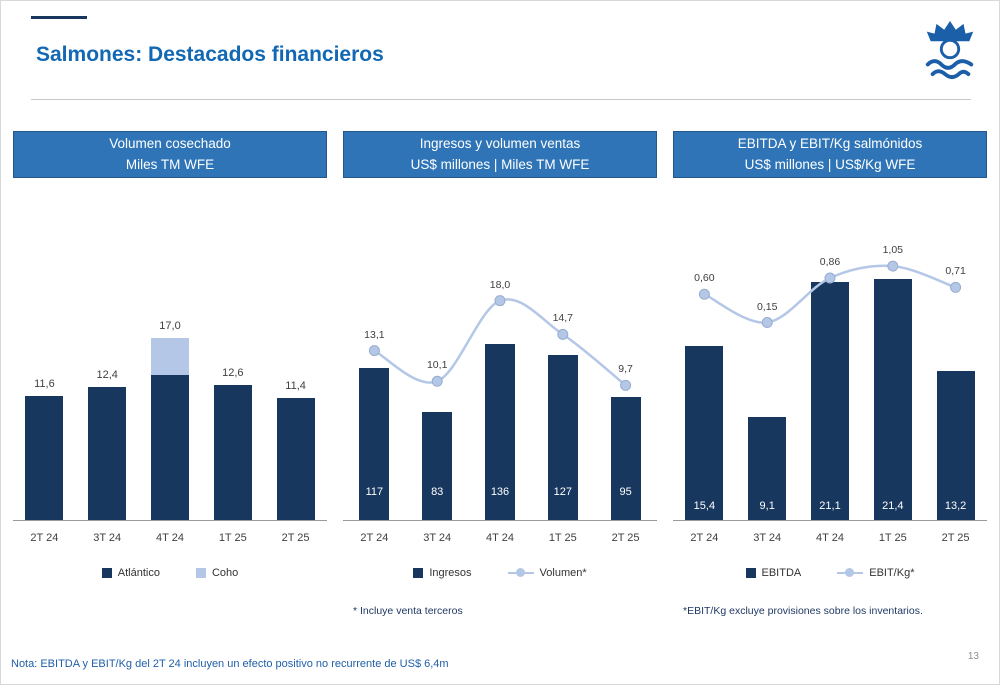  Describe the element at coordinates (767, 506) in the screenshot. I see `bar-value-label: 9,1` at that location.